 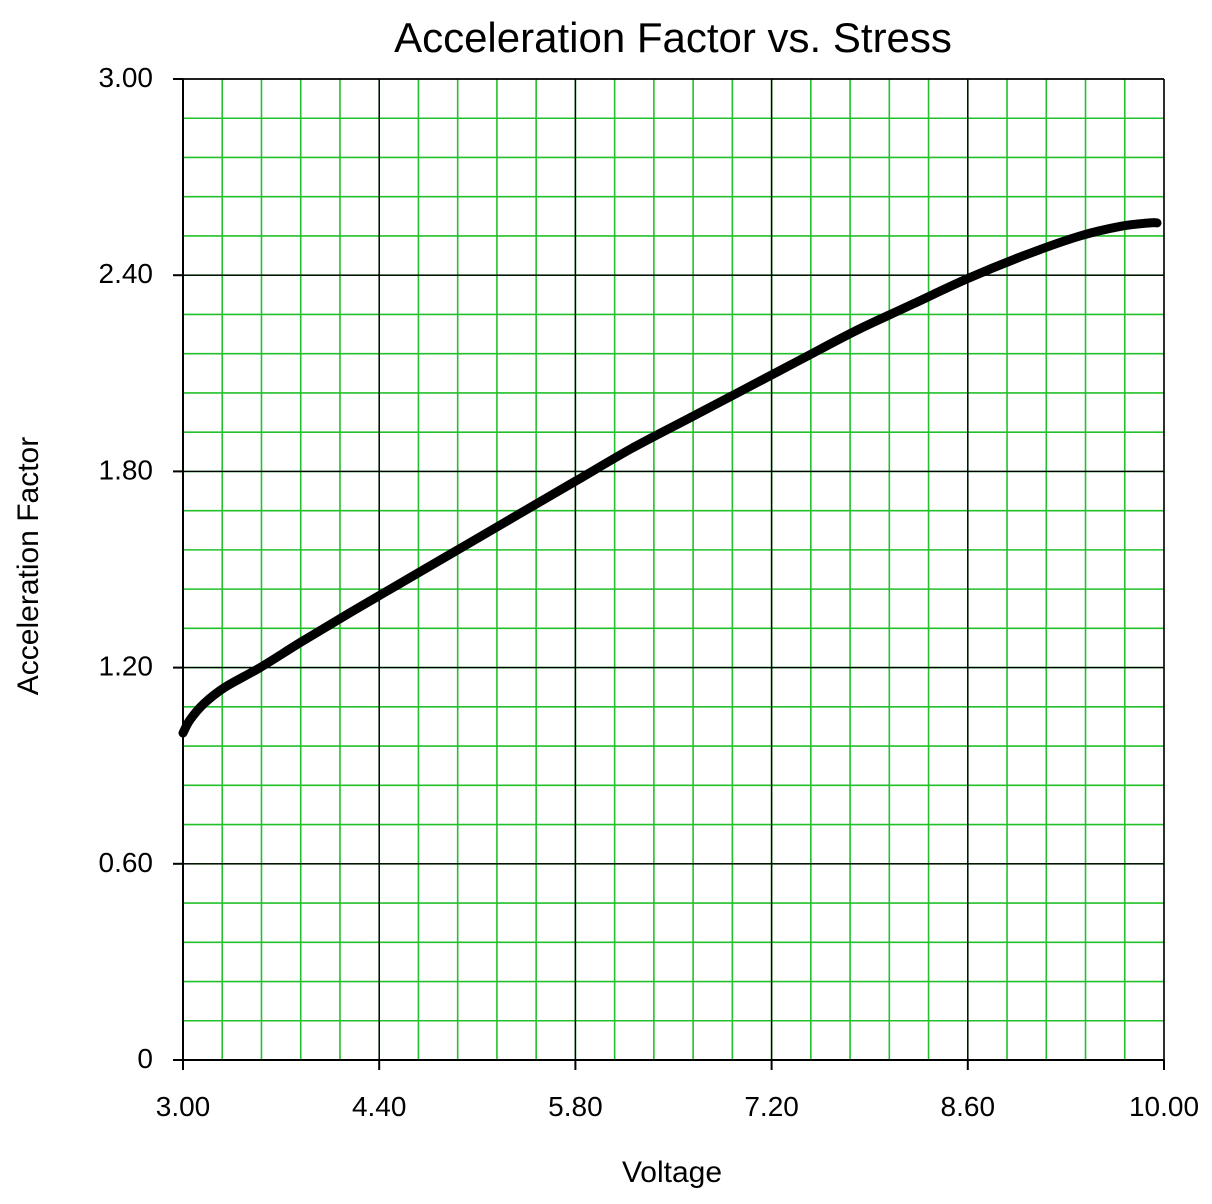 What do you see at coordinates (1164, 1106) in the screenshot?
I see `x-tick-label: 10.00` at bounding box center [1164, 1106].